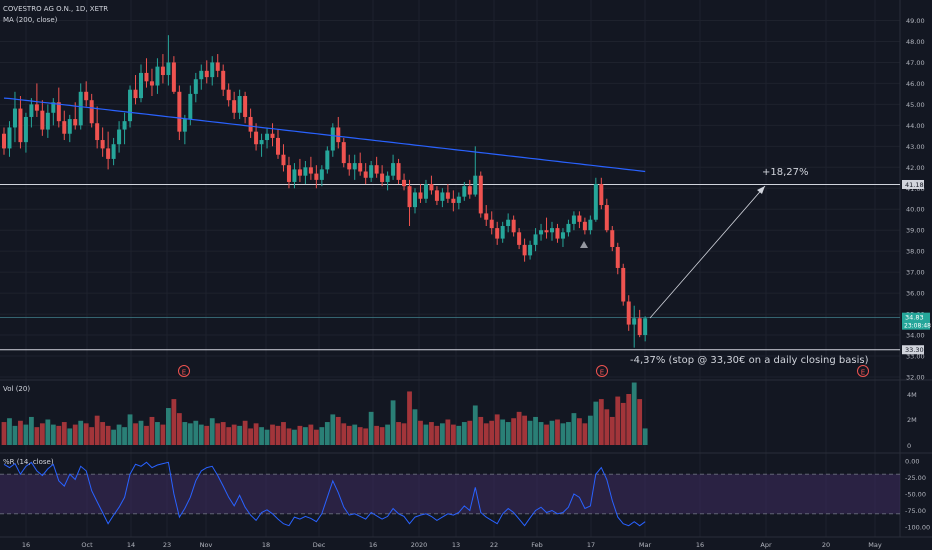 The height and width of the screenshot is (550, 932). Describe the element at coordinates (28, 462) in the screenshot. I see `oscillator-indicator-label: %R (14, close)` at that location.